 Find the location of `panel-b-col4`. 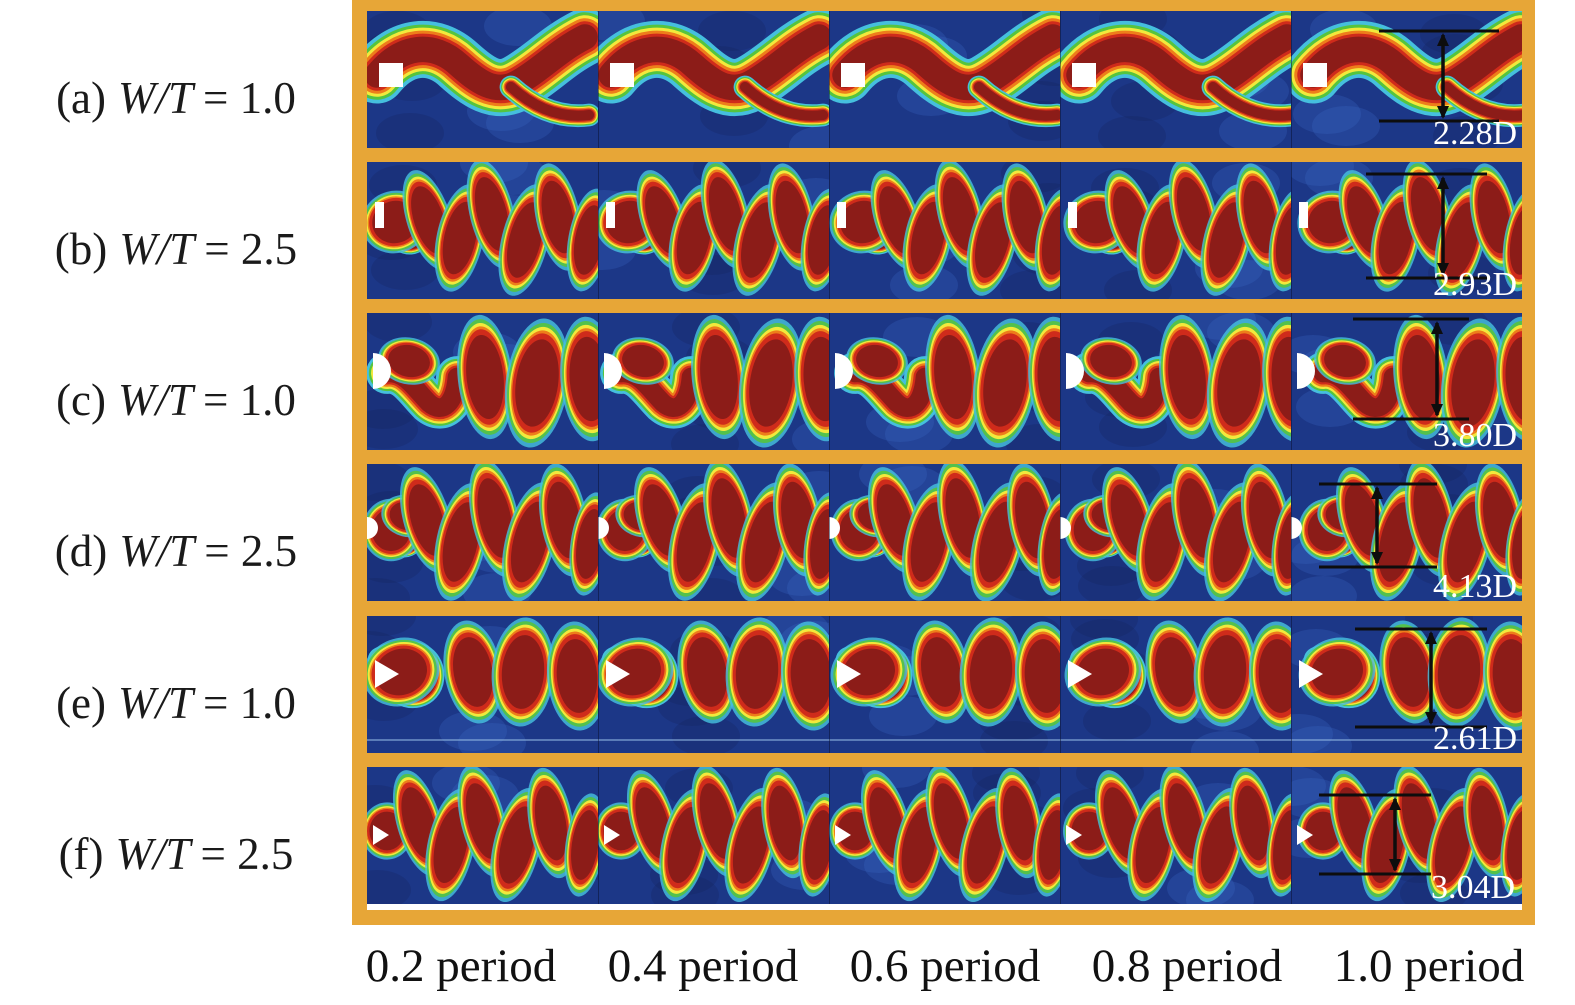

panel-b-col4 is located at coordinates (1175, 230).